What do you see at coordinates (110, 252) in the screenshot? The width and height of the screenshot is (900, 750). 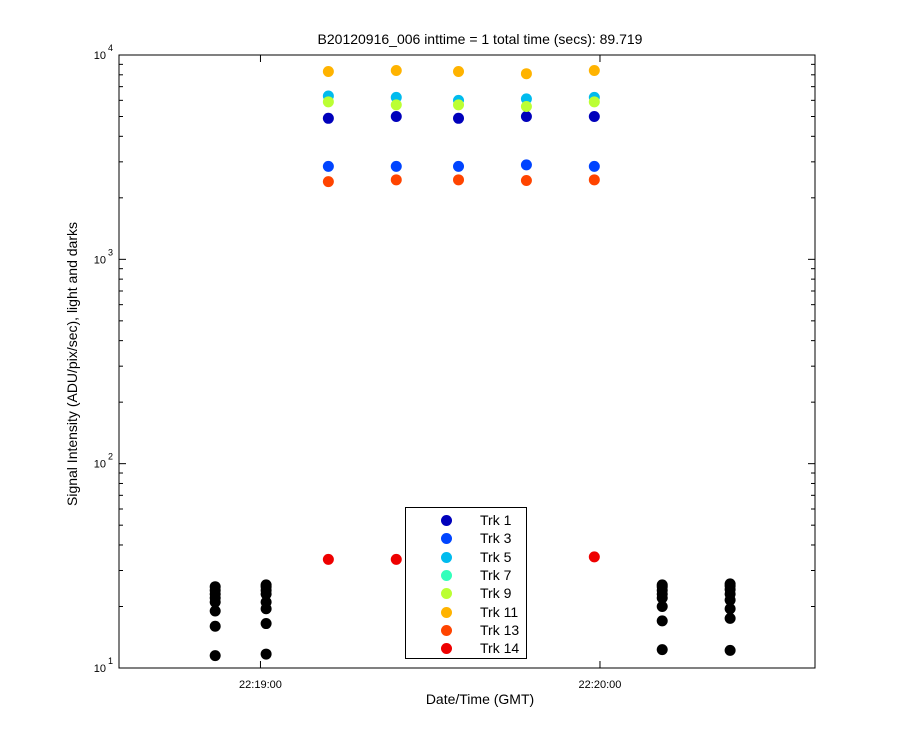 I see `y-tick-exponent: 3` at bounding box center [110, 252].